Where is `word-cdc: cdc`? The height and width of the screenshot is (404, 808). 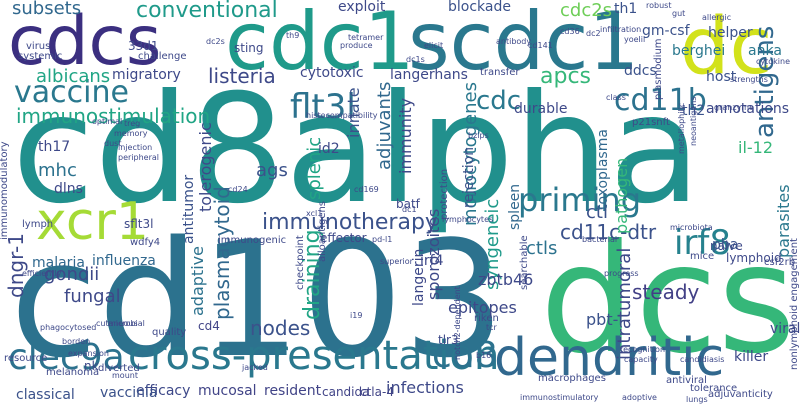
word-cdc: cdc is located at coordinates (499, 101).